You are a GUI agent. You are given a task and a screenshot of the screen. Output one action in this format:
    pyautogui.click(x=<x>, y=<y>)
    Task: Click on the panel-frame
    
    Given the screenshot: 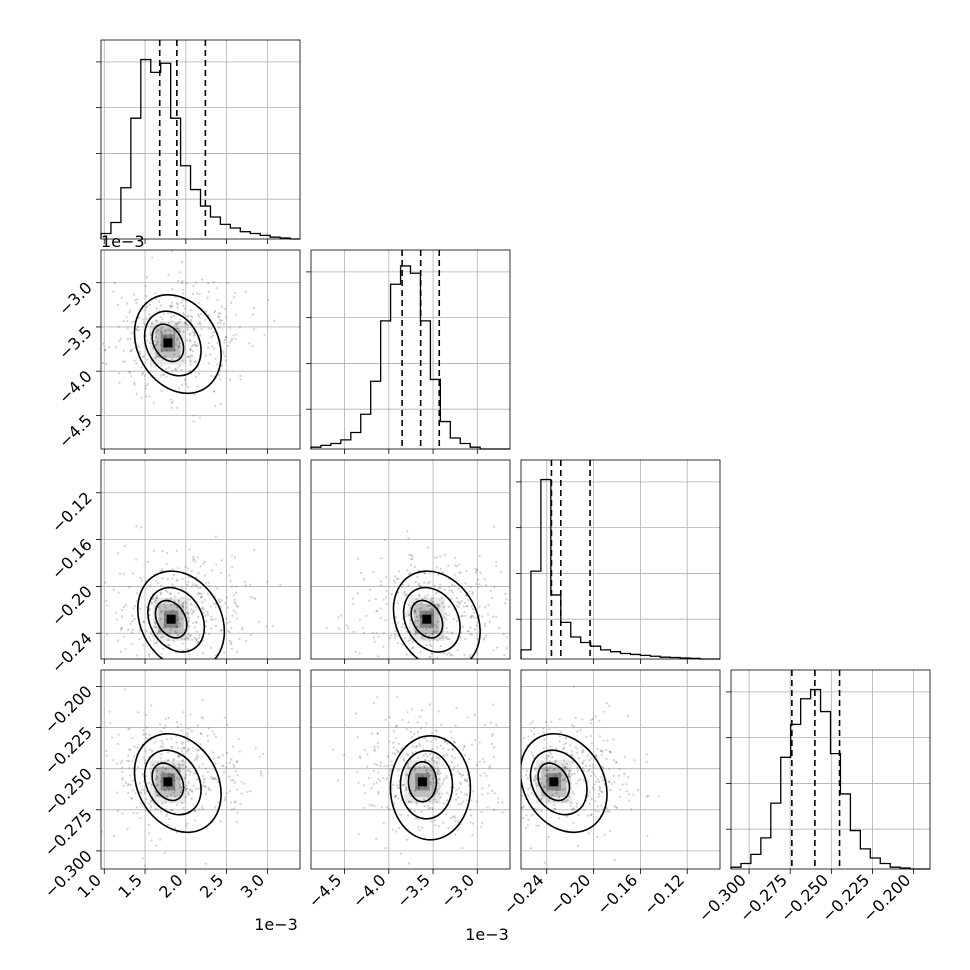 What is the action you would take?
    pyautogui.click(x=620, y=559)
    